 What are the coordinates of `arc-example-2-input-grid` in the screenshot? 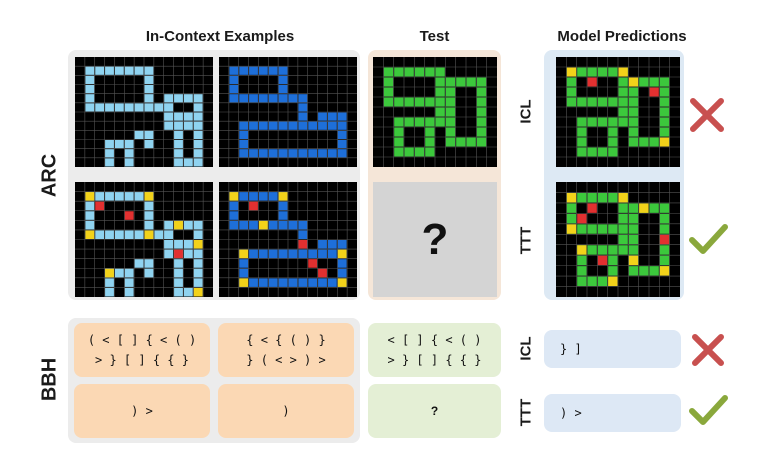 It's located at (288, 112).